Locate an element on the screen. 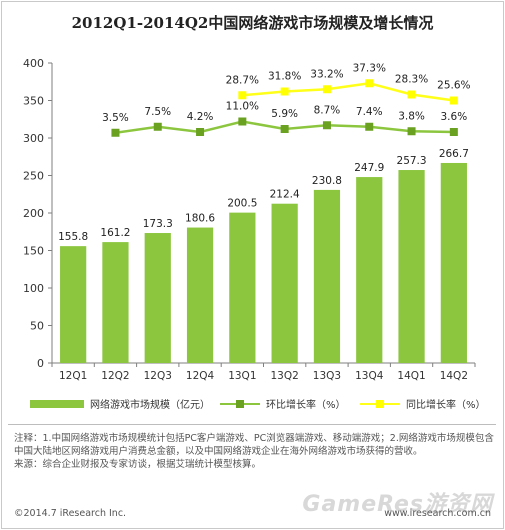 The image size is (505, 530). bar-value-label: 200.5 is located at coordinates (242, 204).